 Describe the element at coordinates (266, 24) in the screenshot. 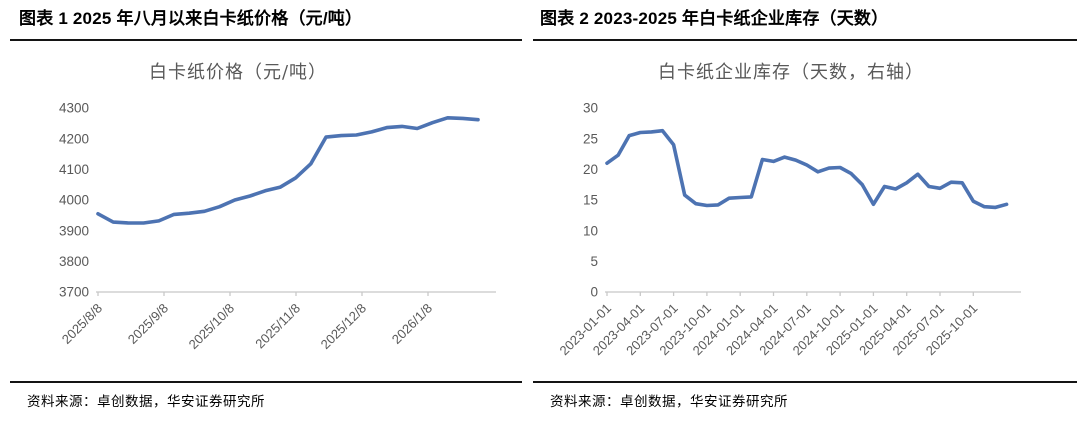

I see `figure1-header: 图表 1 2025 年八月以来白卡纸价格（元/吨）` at that location.